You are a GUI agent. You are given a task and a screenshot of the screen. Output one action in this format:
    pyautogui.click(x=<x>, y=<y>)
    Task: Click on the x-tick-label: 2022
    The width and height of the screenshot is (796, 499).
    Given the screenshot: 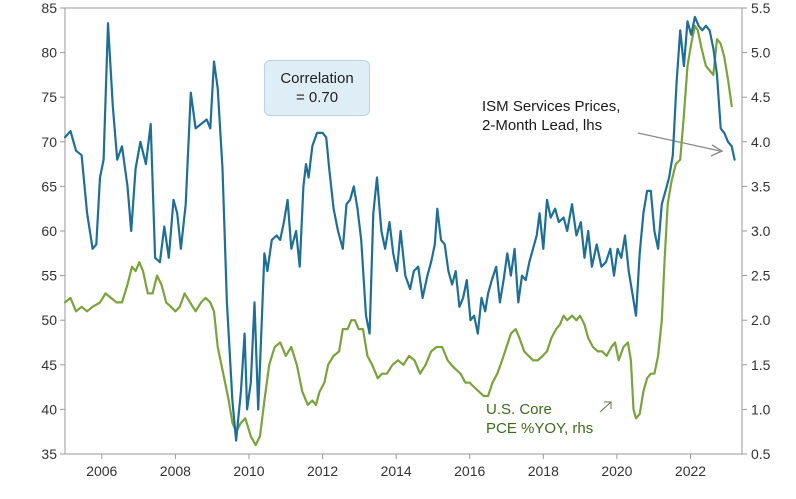 What is the action you would take?
    pyautogui.click(x=690, y=471)
    